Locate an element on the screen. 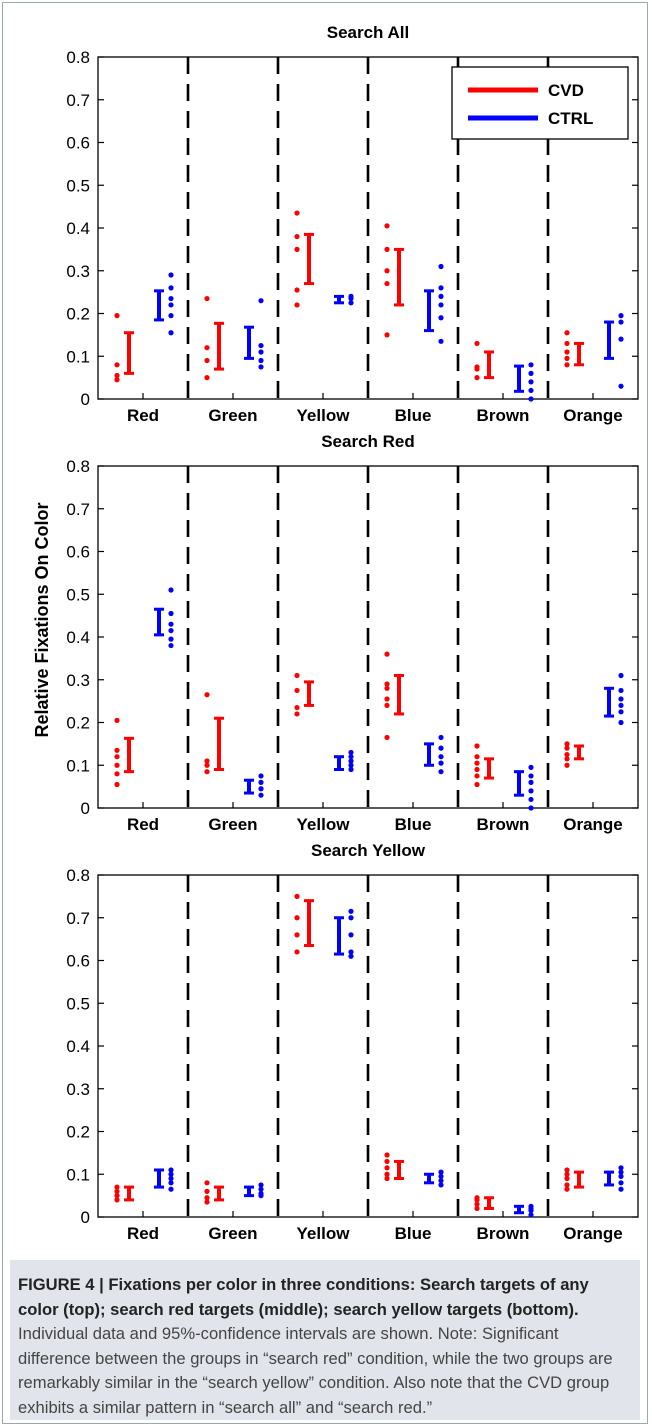  x-tick-label: Red is located at coordinates (143, 824).